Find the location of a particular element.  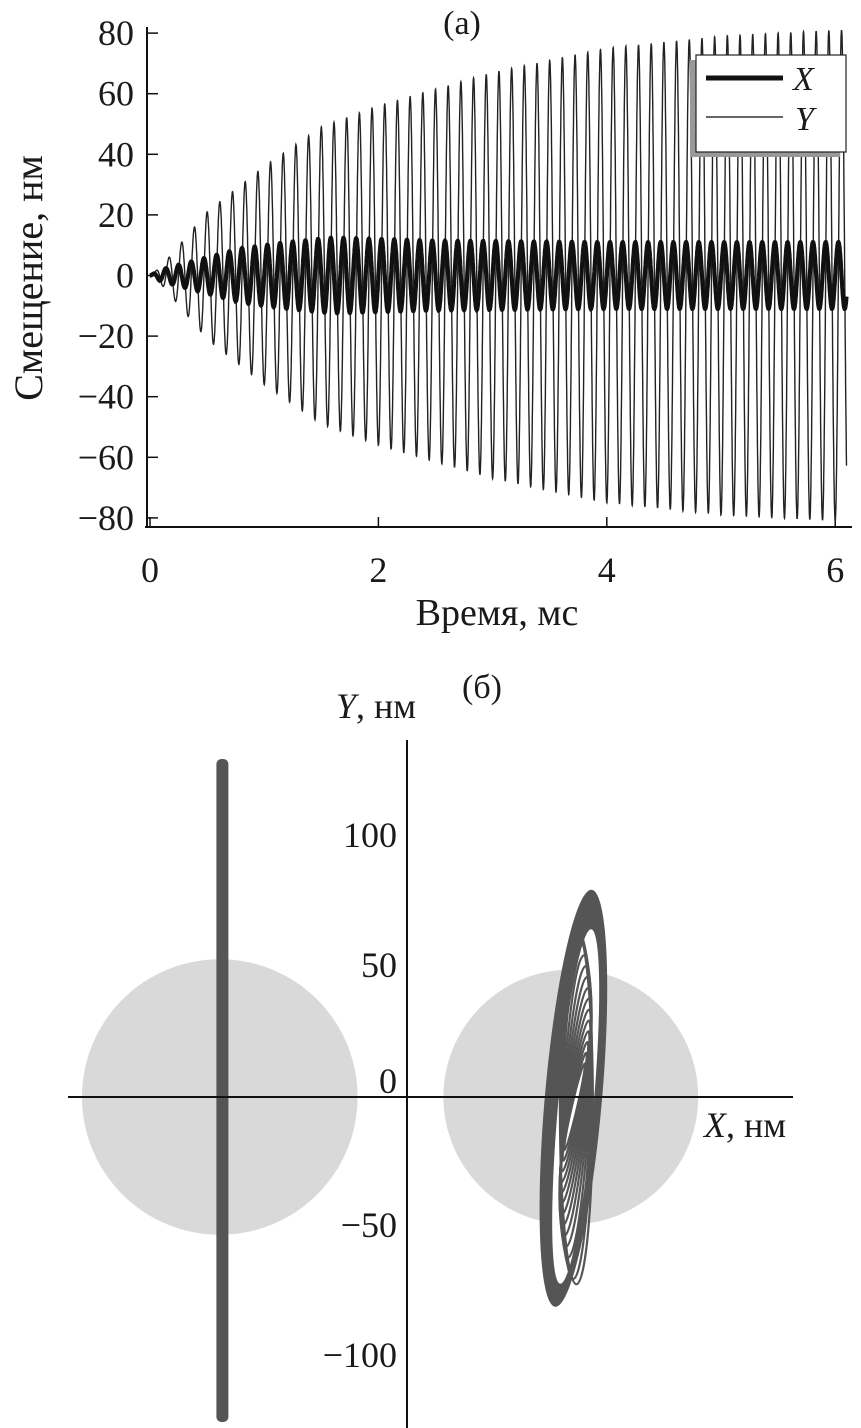

y-tick-label-b: 100 is located at coordinates (370, 835).